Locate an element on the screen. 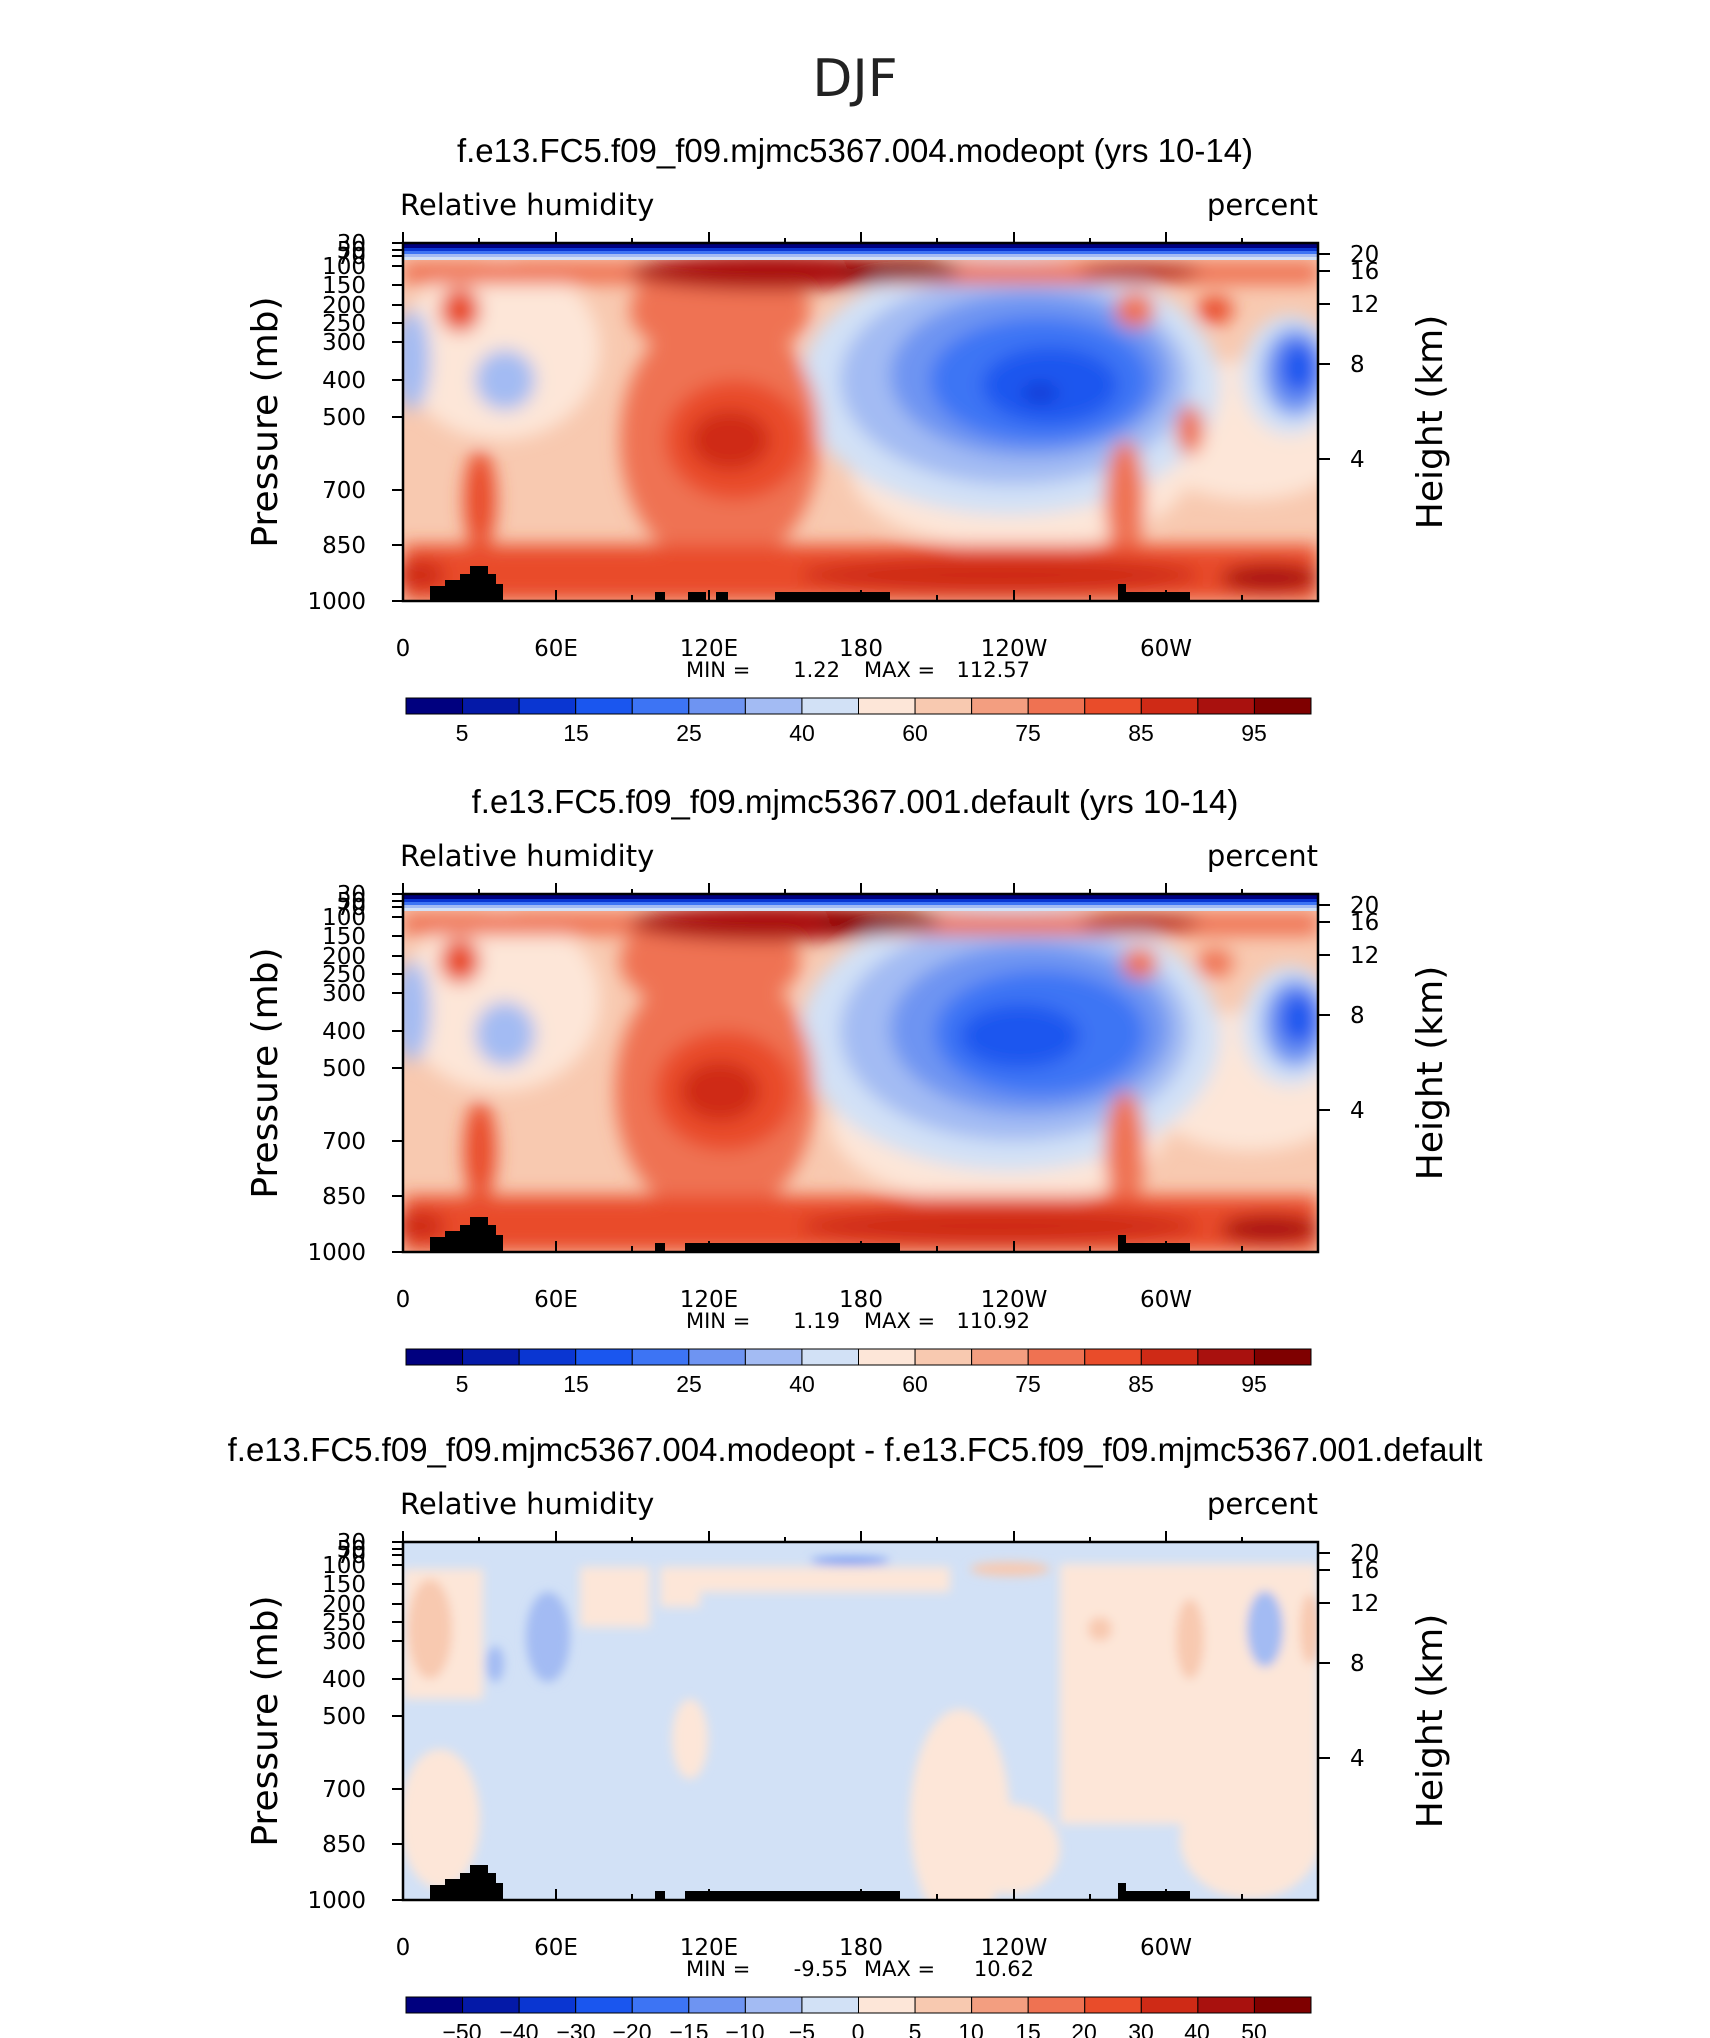 The width and height of the screenshot is (1710, 2038). colorbar: 5 15 25 40 60 75 85 95 is located at coordinates (858, 721).